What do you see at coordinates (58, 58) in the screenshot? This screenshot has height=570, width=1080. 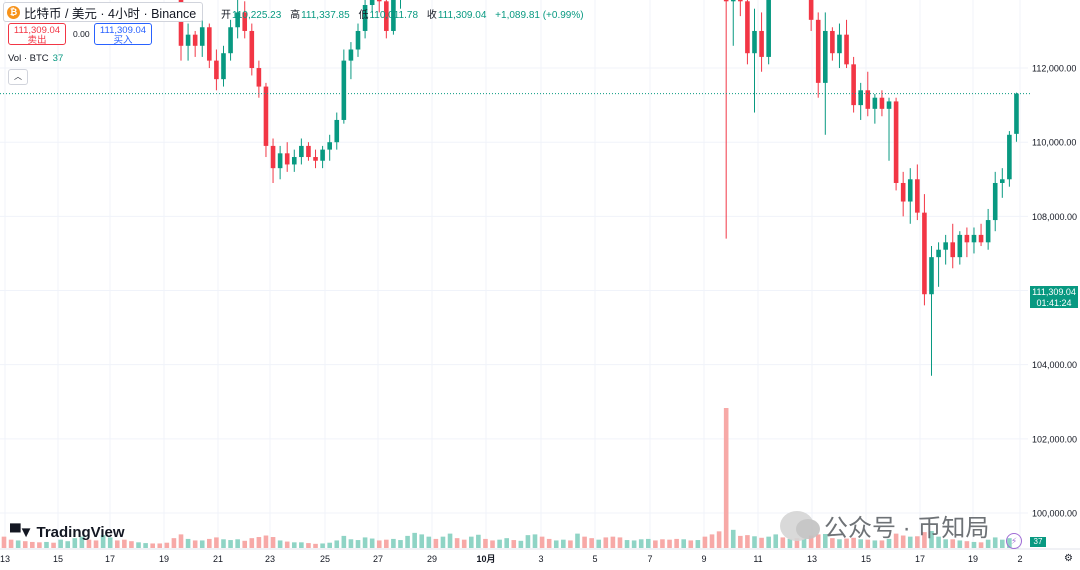 I see `volume-legend-value: 37` at bounding box center [58, 58].